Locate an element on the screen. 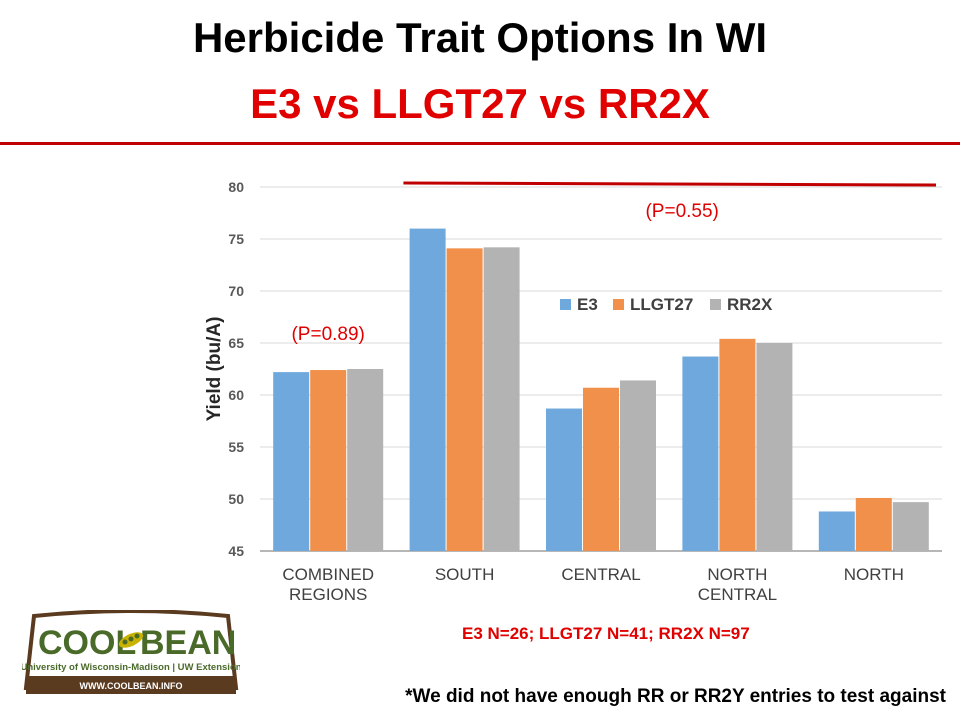 The height and width of the screenshot is (720, 960). y-tick-label: 50 is located at coordinates (236, 499).